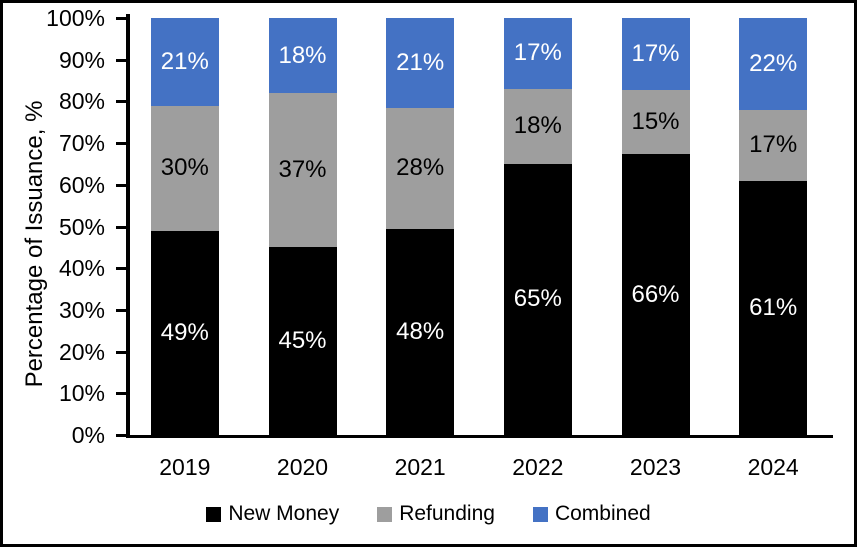  I want to click on bar-segment-refunding: 30%, so click(184, 168).